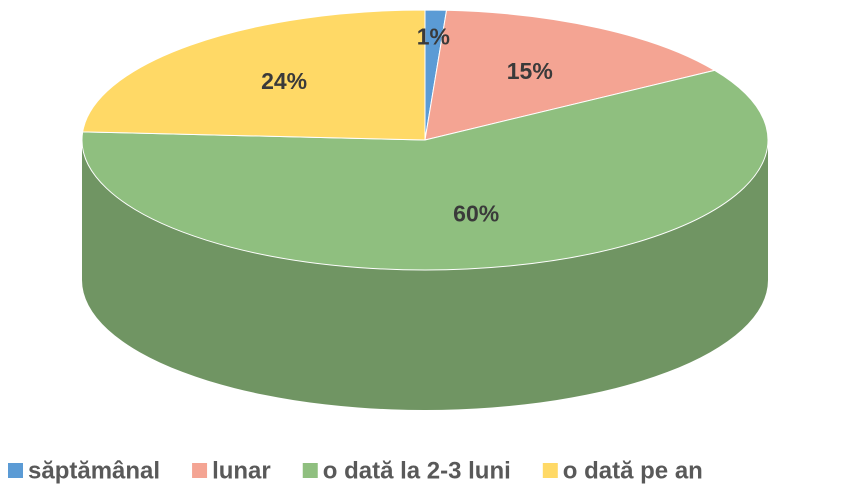 The height and width of the screenshot is (498, 849). I want to click on legend-label: o dată pe an, so click(633, 470).